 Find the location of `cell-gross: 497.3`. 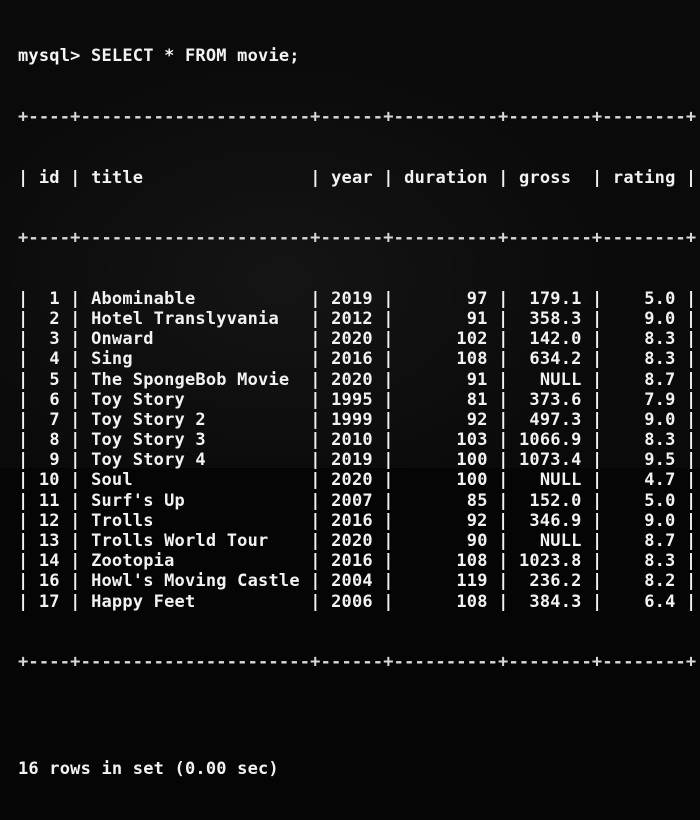

cell-gross: 497.3 is located at coordinates (555, 419).